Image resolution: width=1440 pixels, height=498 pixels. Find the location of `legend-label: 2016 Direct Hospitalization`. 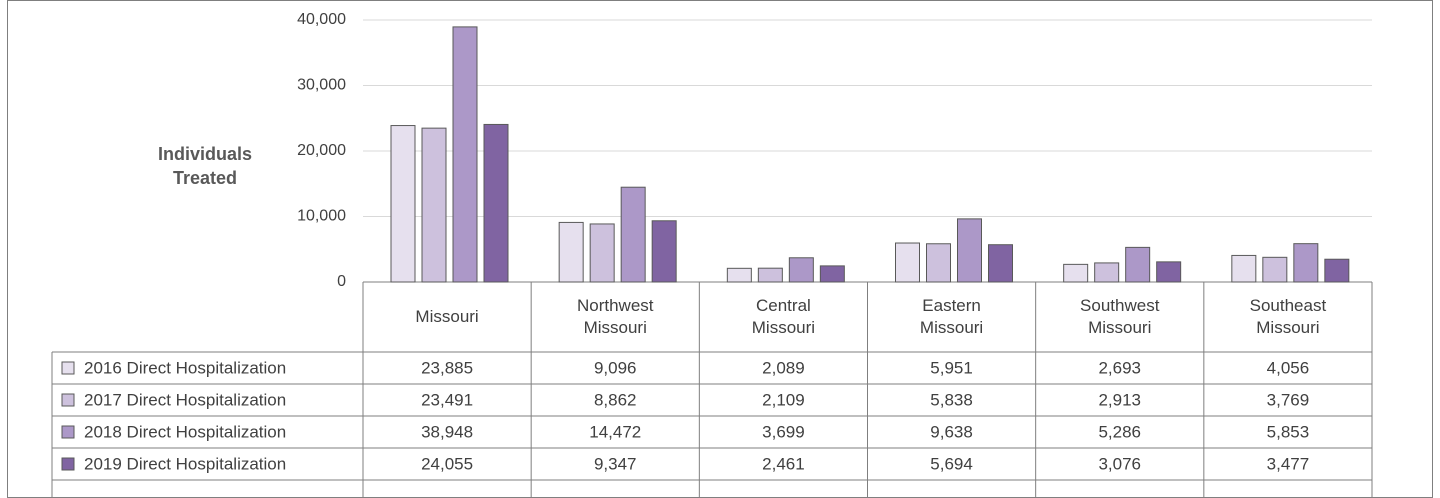

legend-label: 2016 Direct Hospitalization is located at coordinates (185, 367).